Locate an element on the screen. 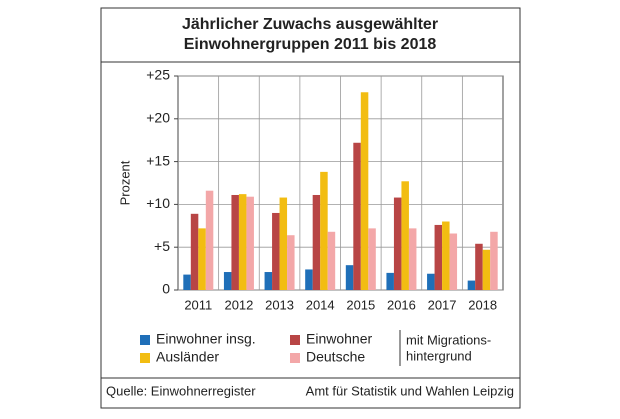 Image resolution: width=620 pixels, height=419 pixels. x-tick-label: 2015 is located at coordinates (360, 304).